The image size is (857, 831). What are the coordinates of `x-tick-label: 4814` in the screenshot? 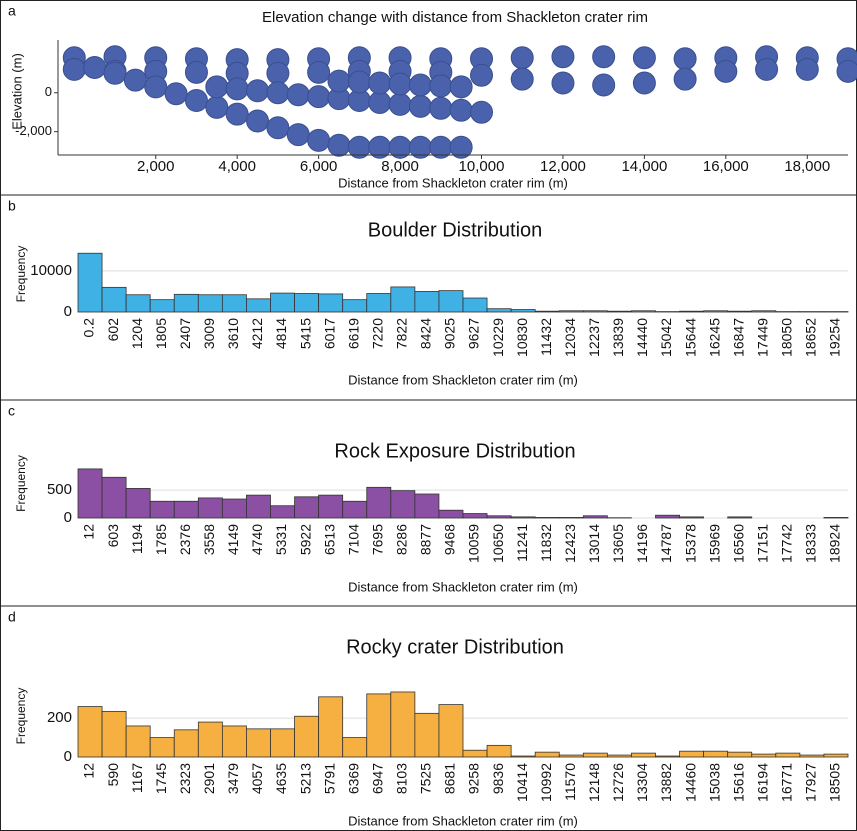 It's located at (281, 333).